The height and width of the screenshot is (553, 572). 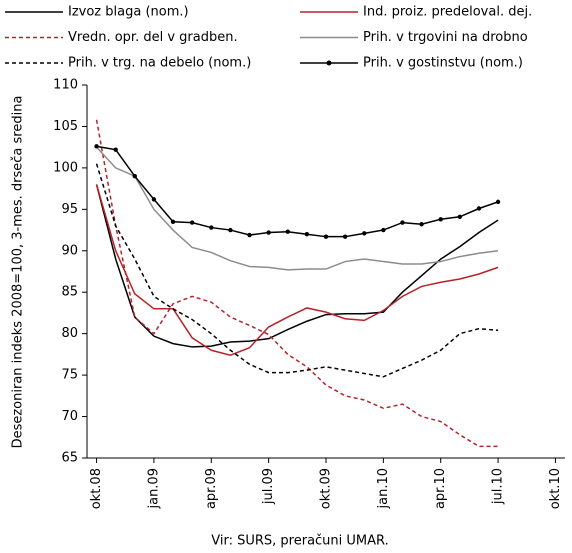 What do you see at coordinates (69, 333) in the screenshot?
I see `y-tick-label: 80` at bounding box center [69, 333].